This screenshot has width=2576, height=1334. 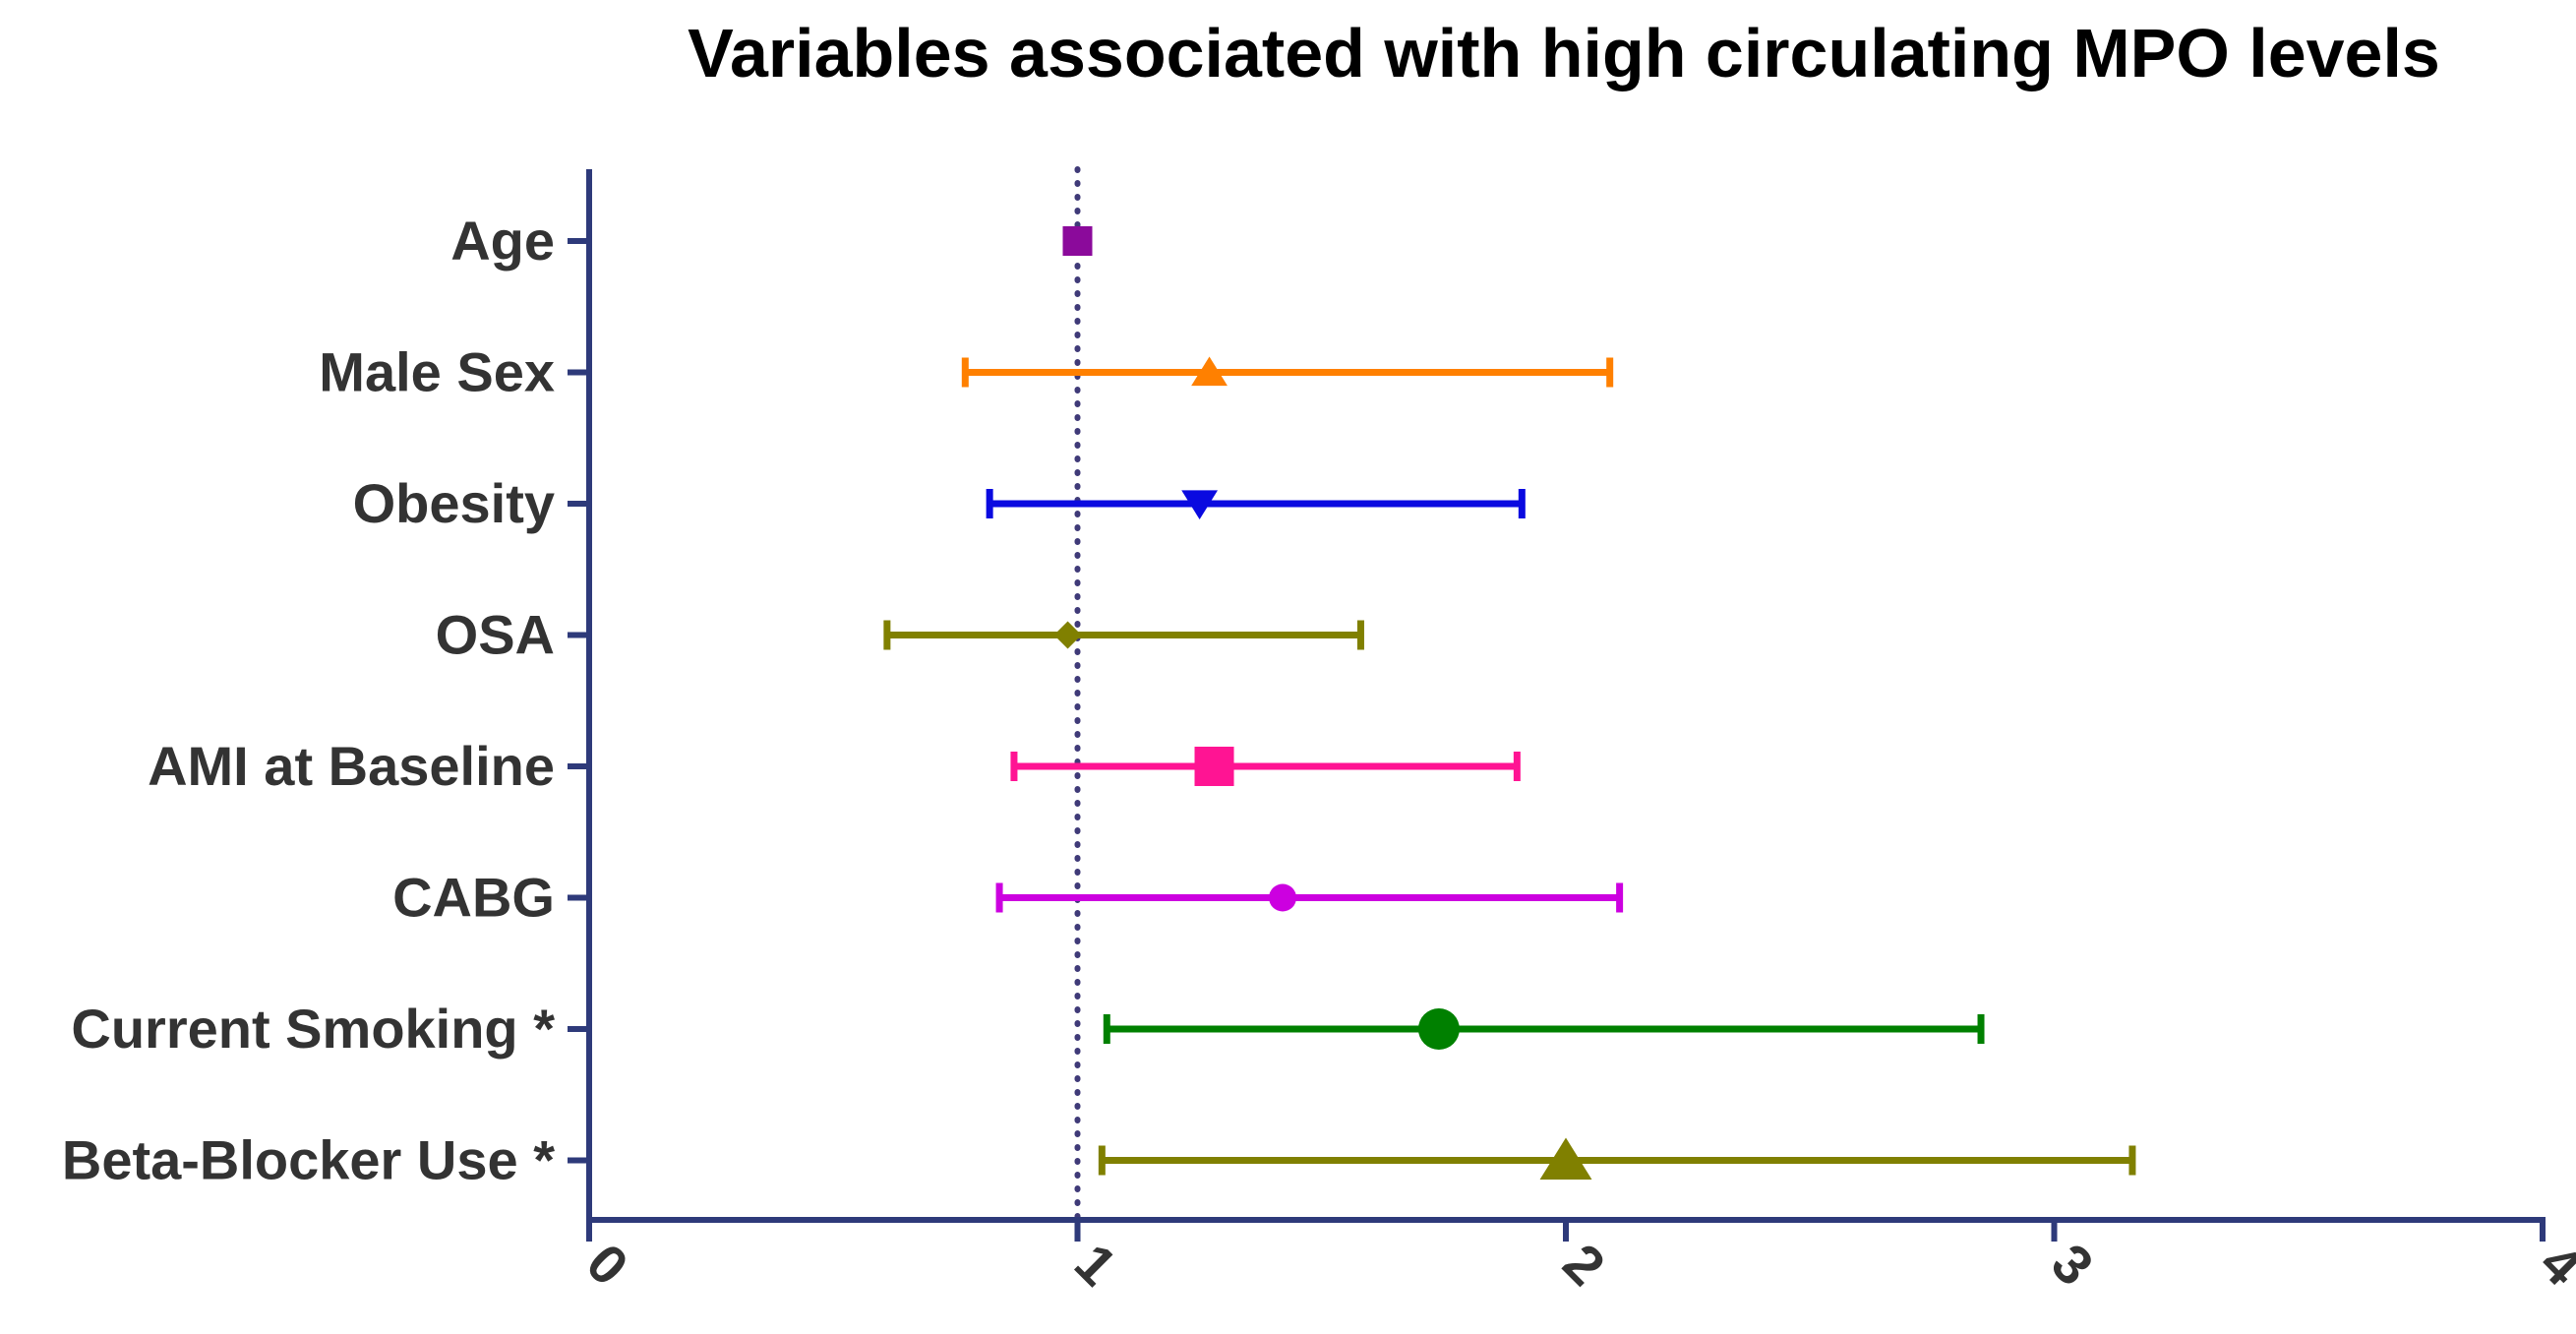 What do you see at coordinates (940, 503) in the screenshot?
I see `forest-row: Obesity` at bounding box center [940, 503].